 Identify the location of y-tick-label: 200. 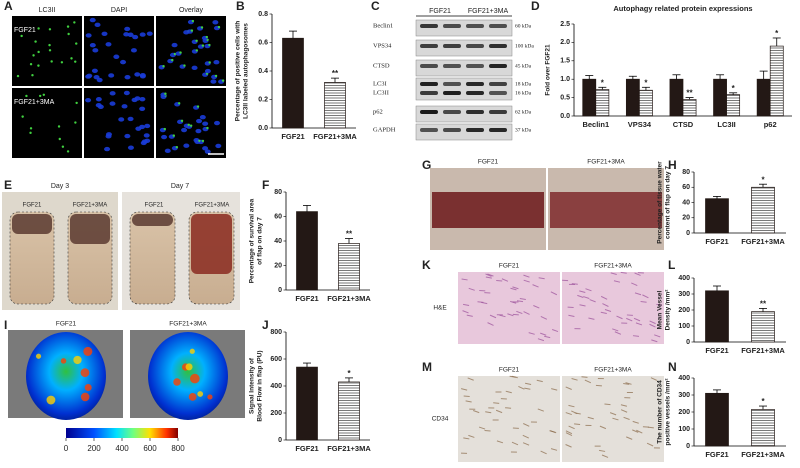
(684, 412).